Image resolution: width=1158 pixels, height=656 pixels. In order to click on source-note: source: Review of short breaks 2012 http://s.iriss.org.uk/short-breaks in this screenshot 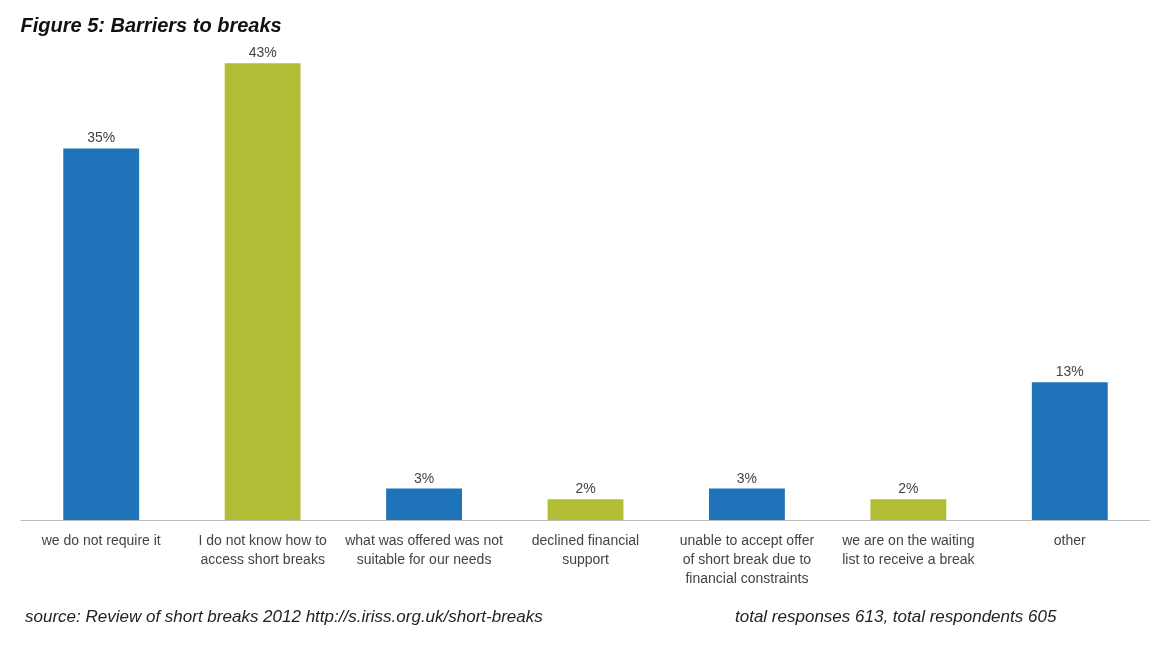, I will do `click(284, 617)`.